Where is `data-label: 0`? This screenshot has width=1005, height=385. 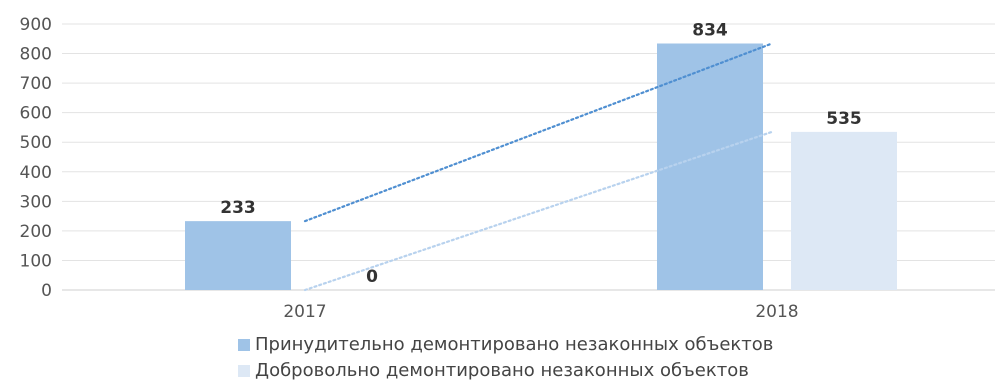
data-label: 0 is located at coordinates (372, 277).